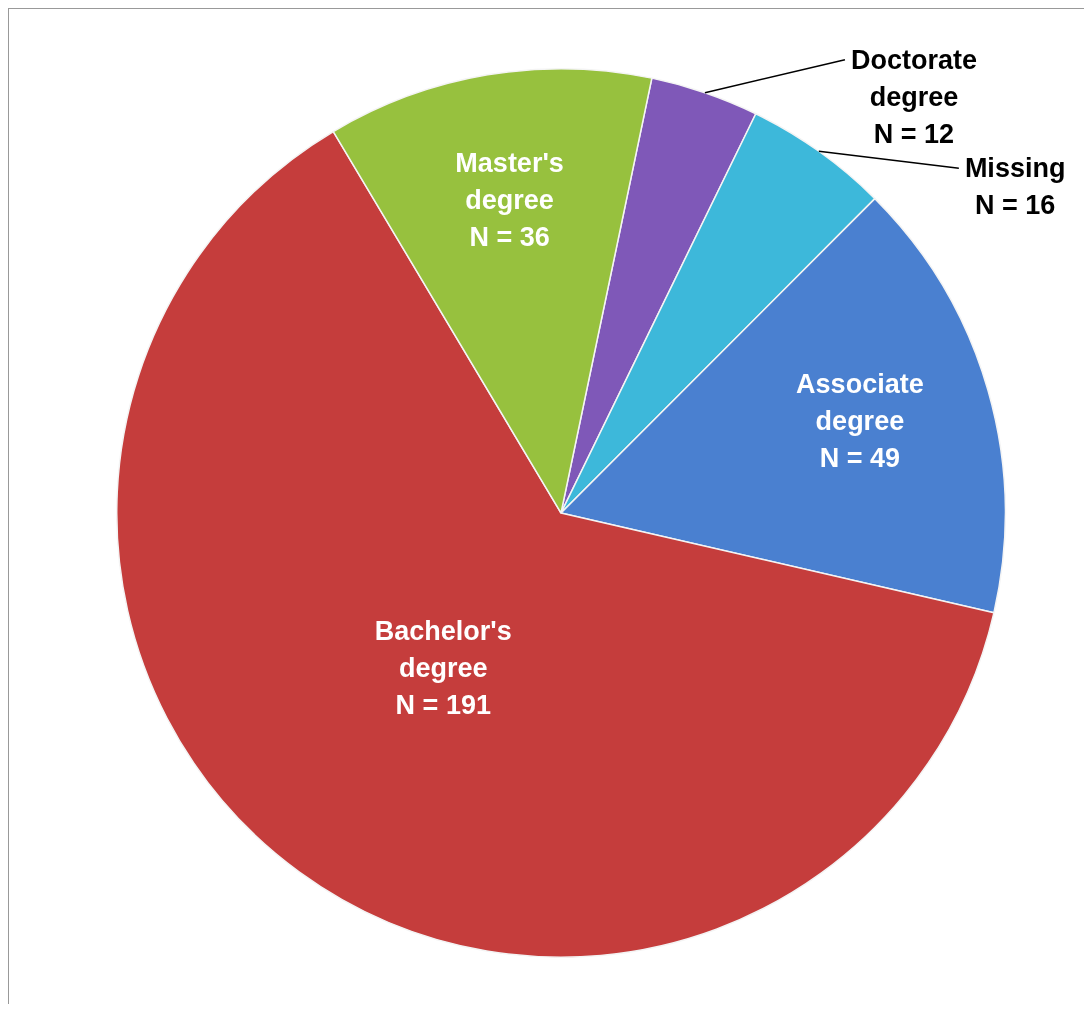 Image resolution: width=1091 pixels, height=1010 pixels. What do you see at coordinates (914, 133) in the screenshot?
I see `data-label: N = 12` at bounding box center [914, 133].